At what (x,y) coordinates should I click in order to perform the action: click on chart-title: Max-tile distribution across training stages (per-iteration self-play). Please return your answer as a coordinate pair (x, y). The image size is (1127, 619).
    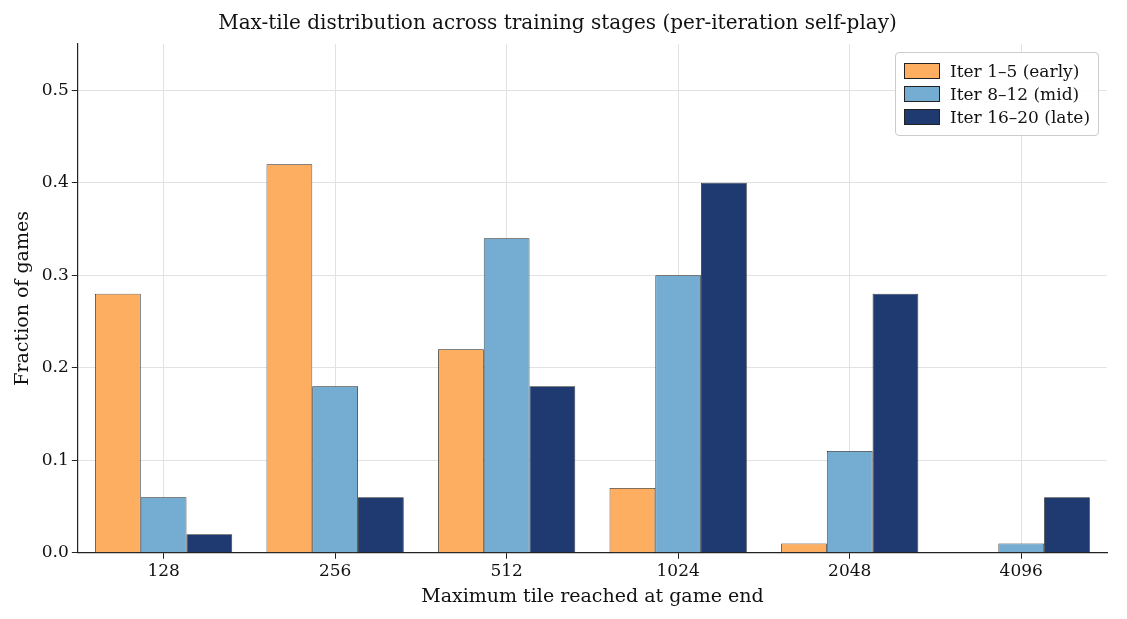
    Looking at the image, I should click on (557, 22).